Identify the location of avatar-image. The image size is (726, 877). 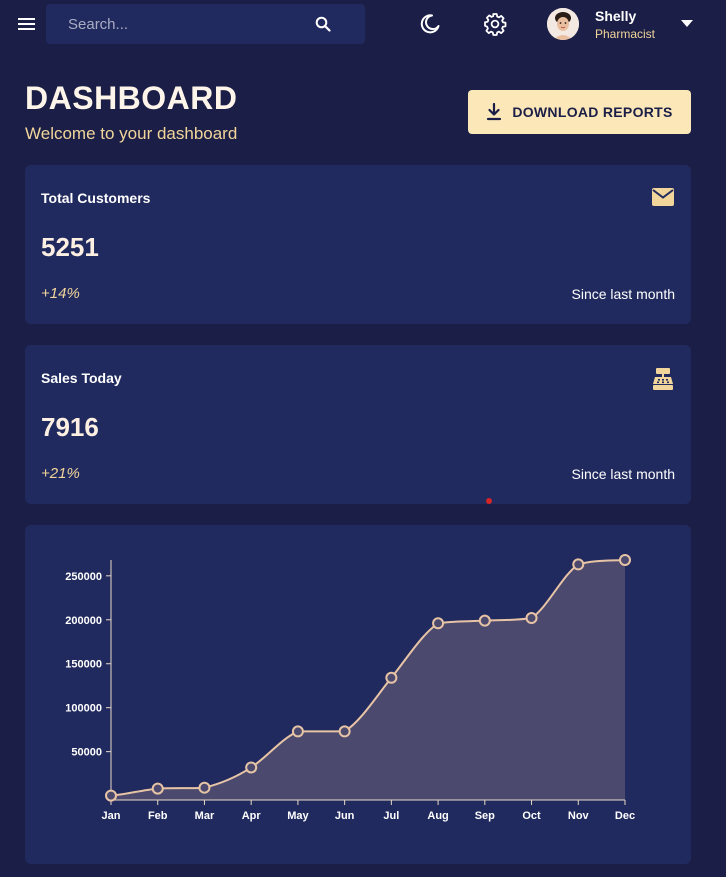
(563, 24).